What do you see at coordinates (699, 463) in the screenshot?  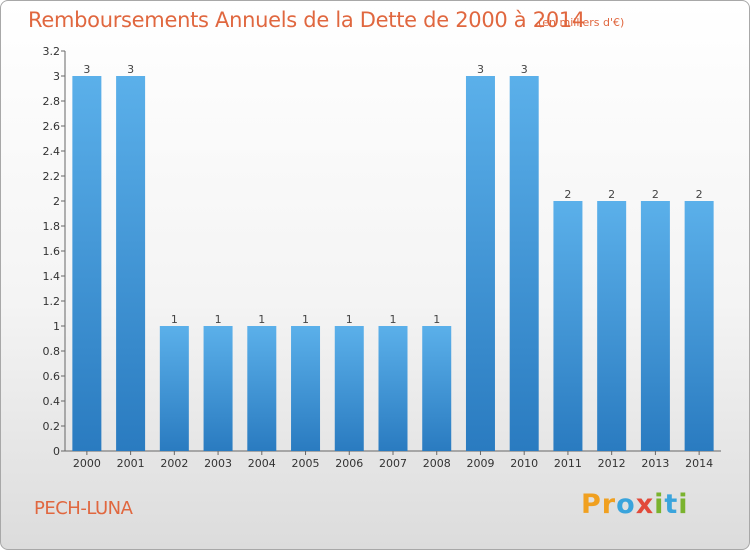 I see `x-tick-label: 2014` at bounding box center [699, 463].